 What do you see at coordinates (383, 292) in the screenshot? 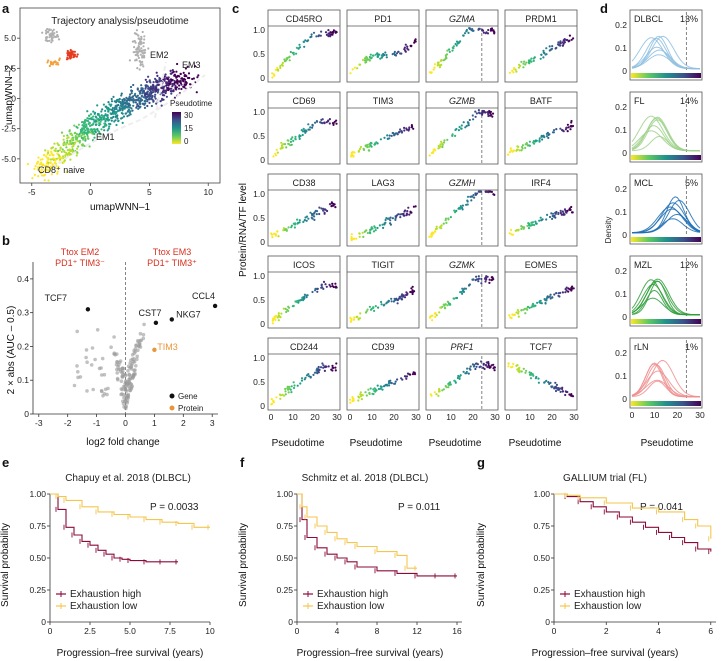
I see `facet-tigit: TIGIT` at bounding box center [383, 292].